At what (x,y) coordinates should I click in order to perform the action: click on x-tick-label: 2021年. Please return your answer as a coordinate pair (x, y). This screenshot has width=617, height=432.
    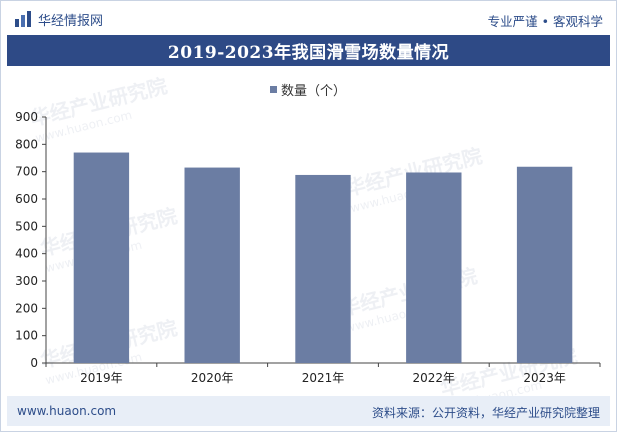
    Looking at the image, I should click on (323, 378).